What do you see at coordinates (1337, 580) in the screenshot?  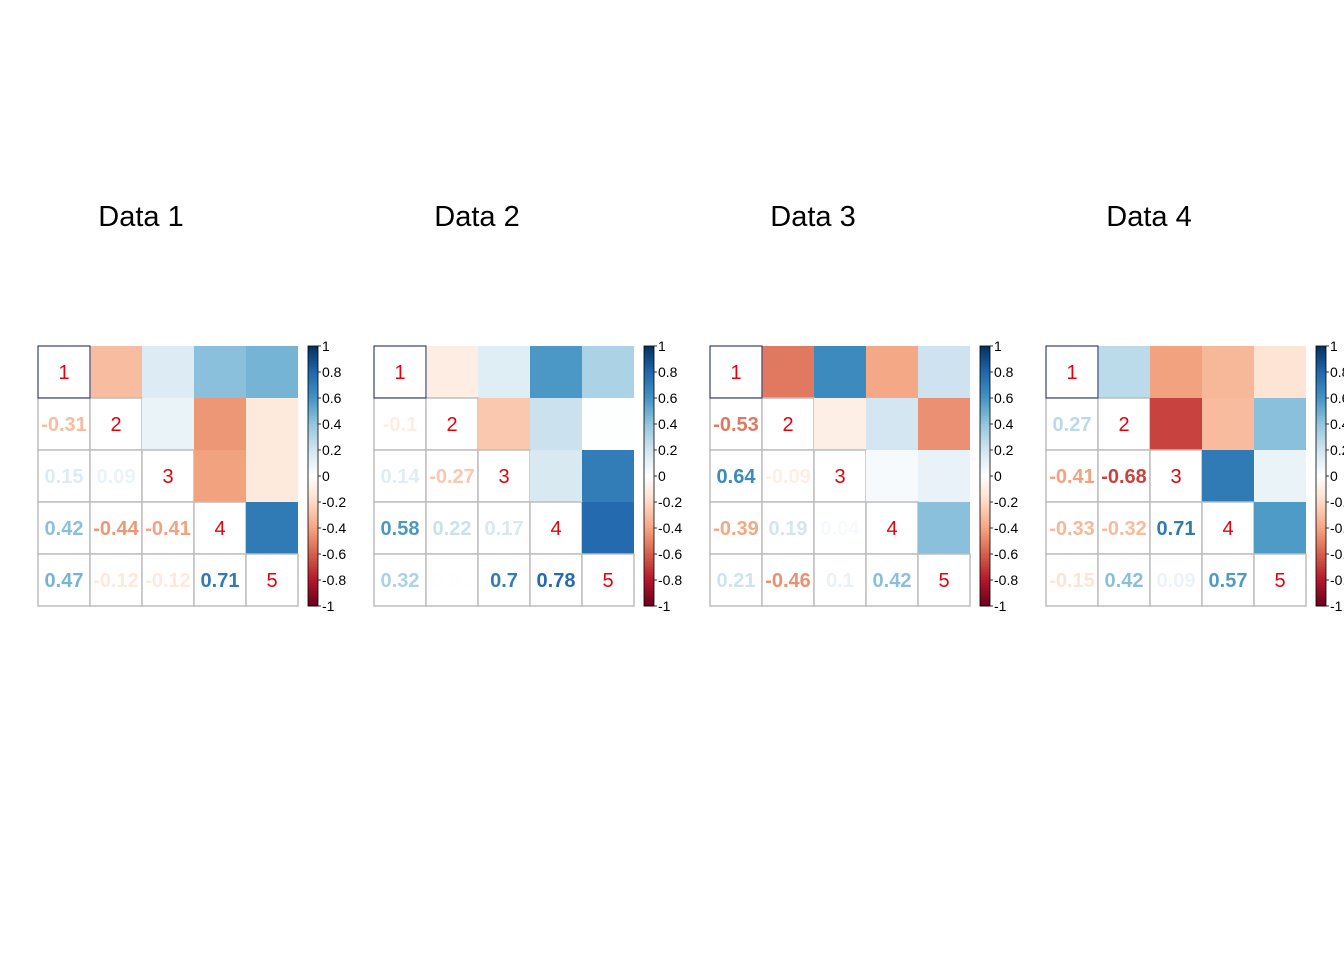 I see `colorbar-tick-label: -0.8` at bounding box center [1337, 580].